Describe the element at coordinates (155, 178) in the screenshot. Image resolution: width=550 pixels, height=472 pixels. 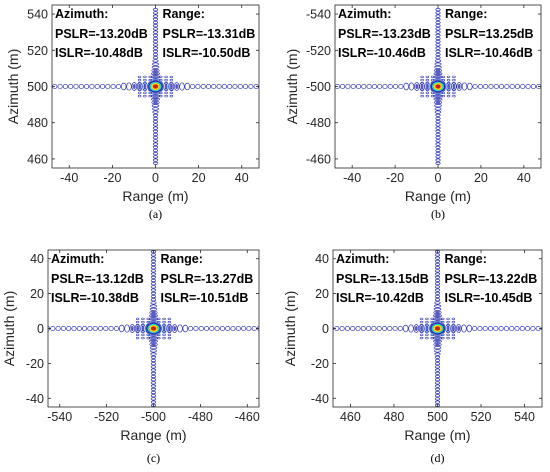
I see `x-tick-label: 0` at that location.